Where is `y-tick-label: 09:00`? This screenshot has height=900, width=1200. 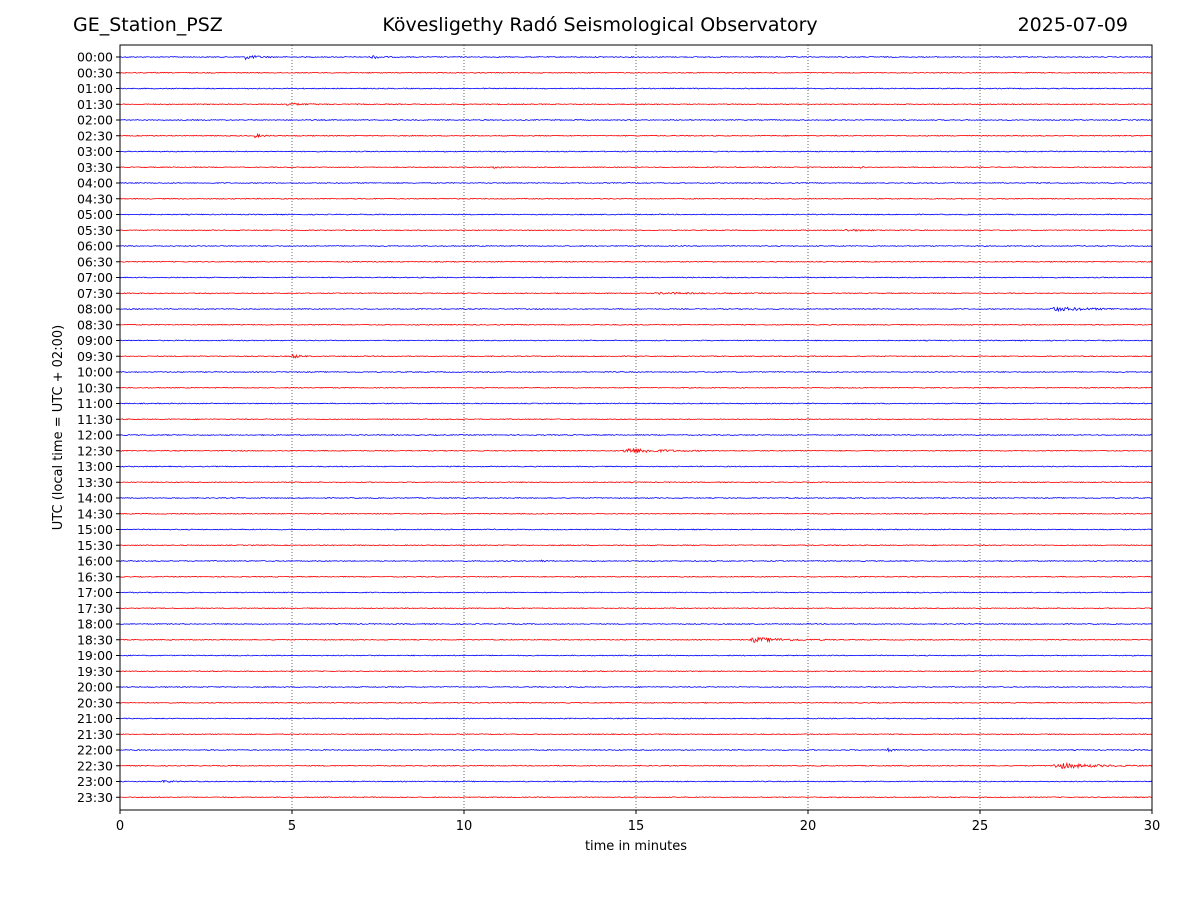
y-tick-label: 09:00 is located at coordinates (95, 340).